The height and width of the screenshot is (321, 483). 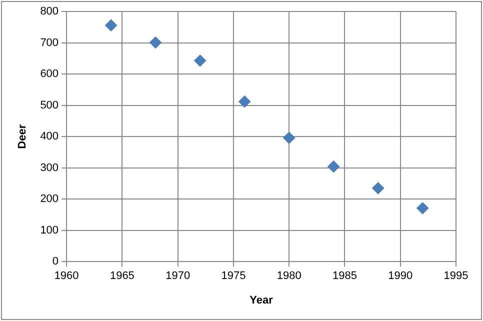 What do you see at coordinates (289, 276) in the screenshot?
I see `x-tick-label: 1980` at bounding box center [289, 276].